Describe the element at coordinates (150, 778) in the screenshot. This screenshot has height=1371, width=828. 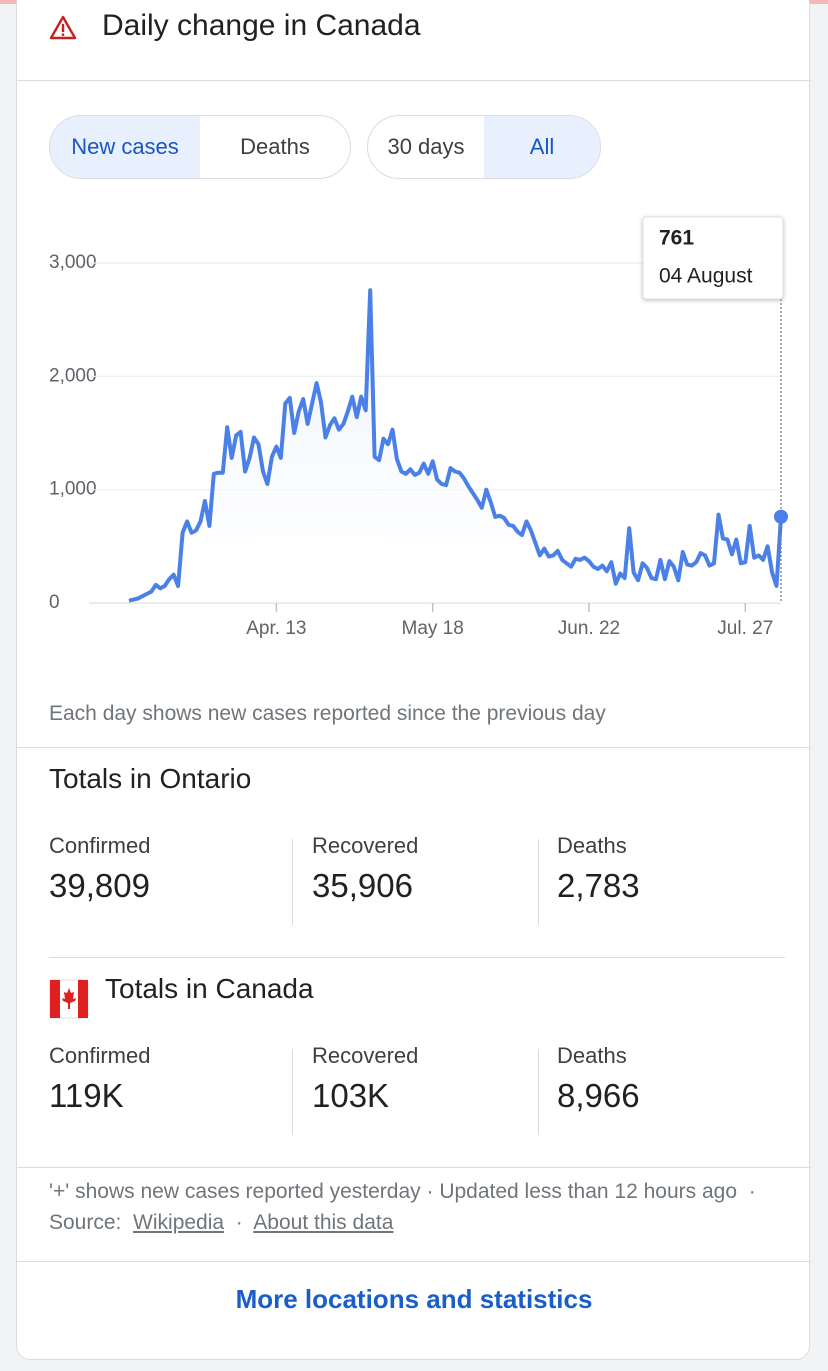
I see `section-title: Totals in Ontario` at that location.